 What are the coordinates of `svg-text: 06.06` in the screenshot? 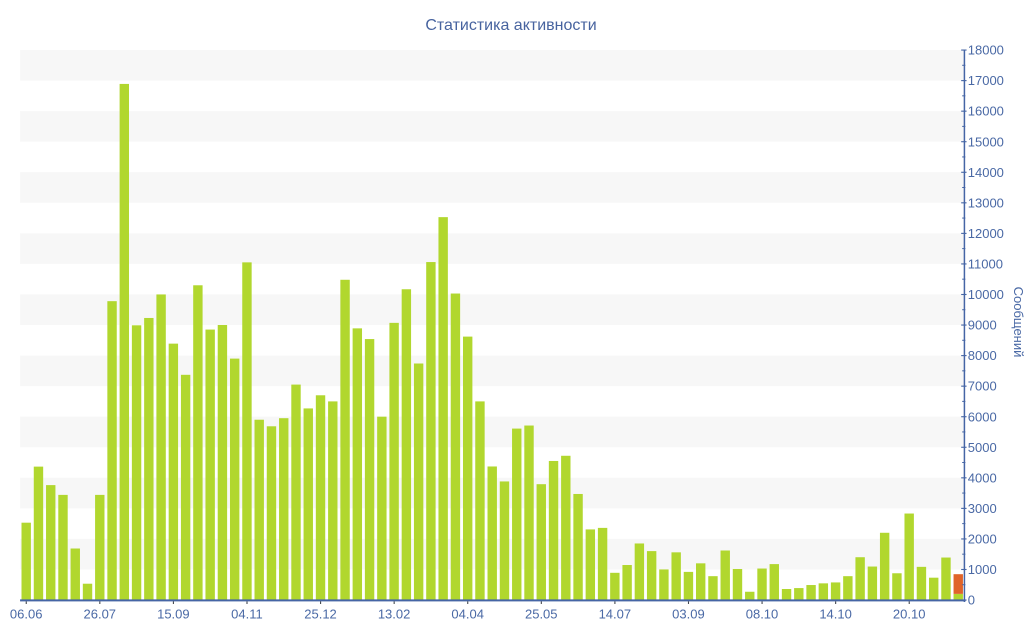 It's located at (26, 614).